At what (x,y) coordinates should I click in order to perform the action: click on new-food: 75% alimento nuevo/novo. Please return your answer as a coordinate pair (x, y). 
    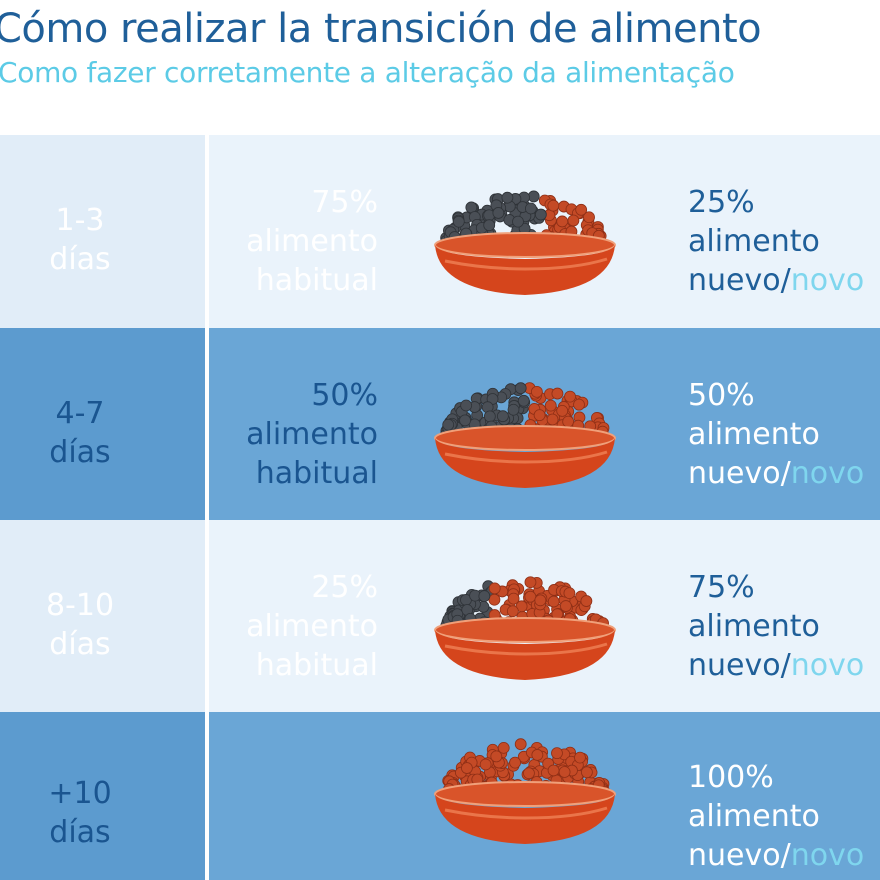
    Looking at the image, I should click on (776, 626).